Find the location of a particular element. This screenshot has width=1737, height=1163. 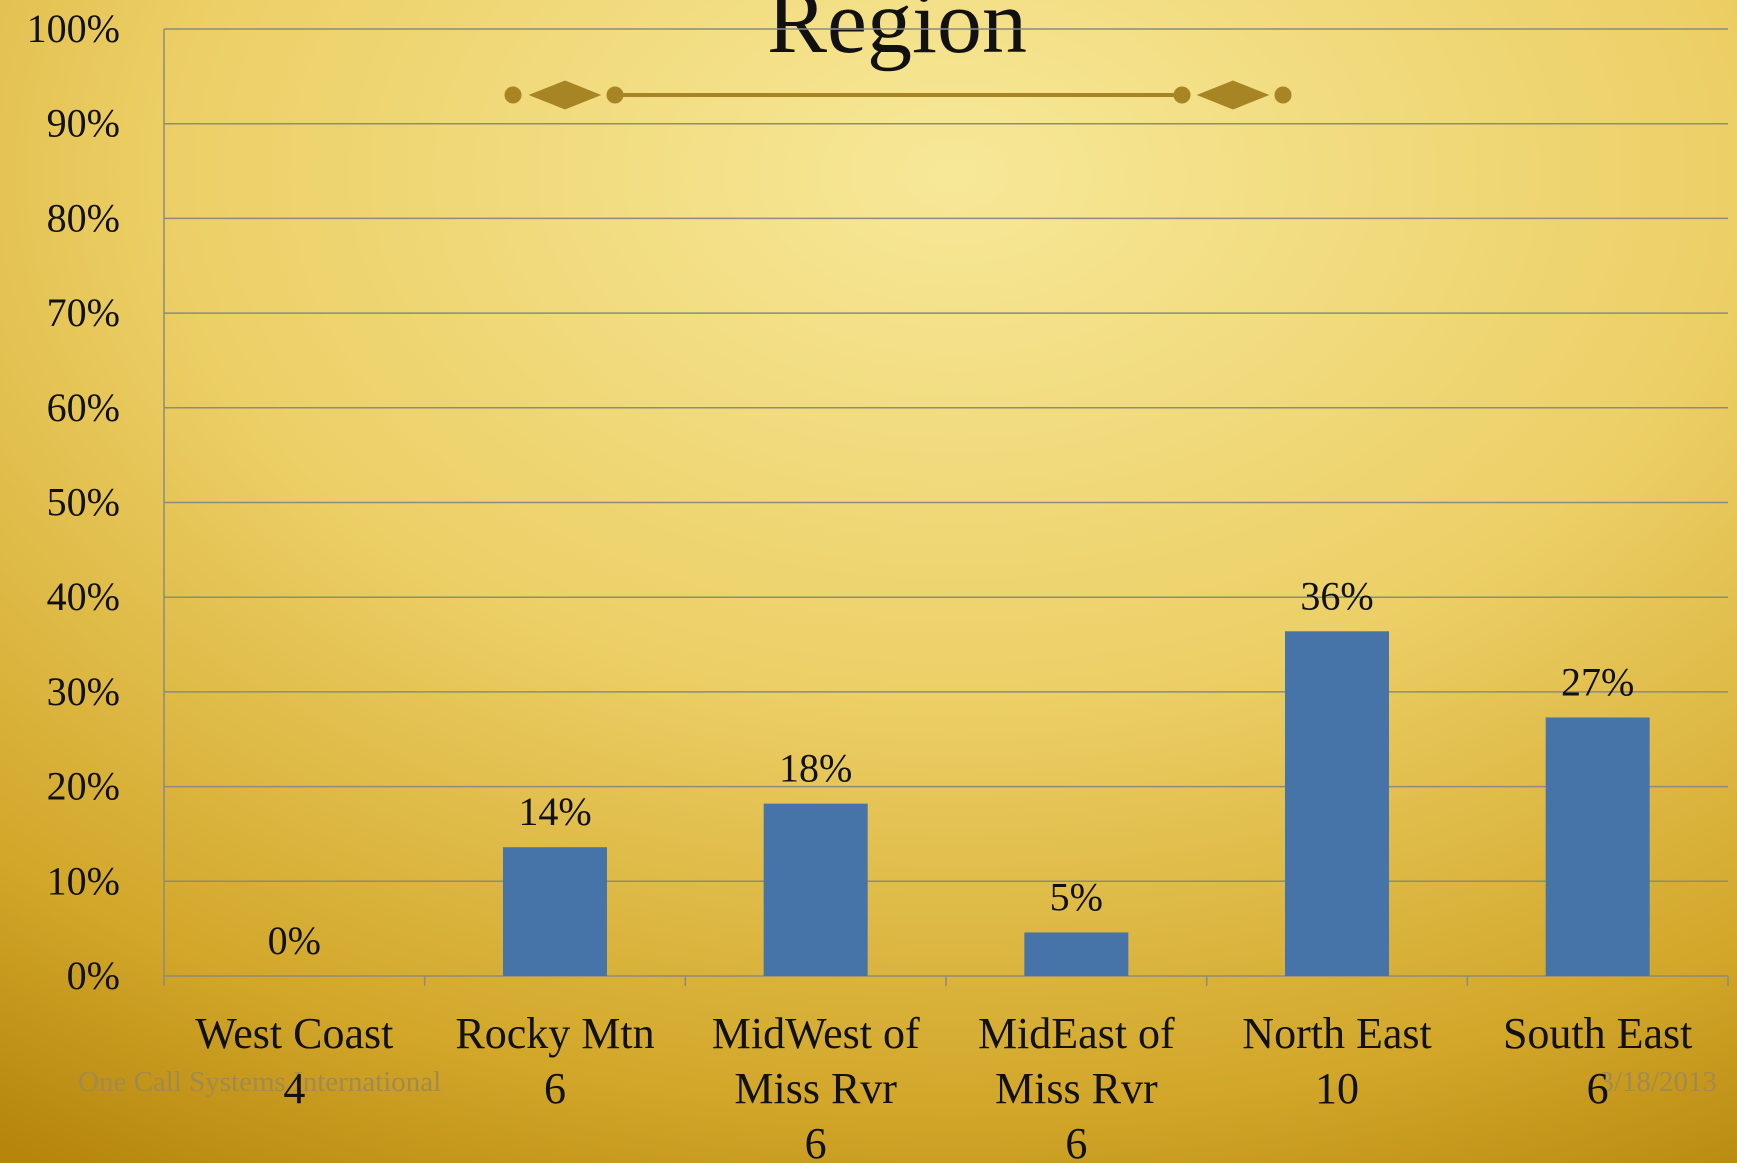

y-tick-label: 10% is located at coordinates (83, 880).